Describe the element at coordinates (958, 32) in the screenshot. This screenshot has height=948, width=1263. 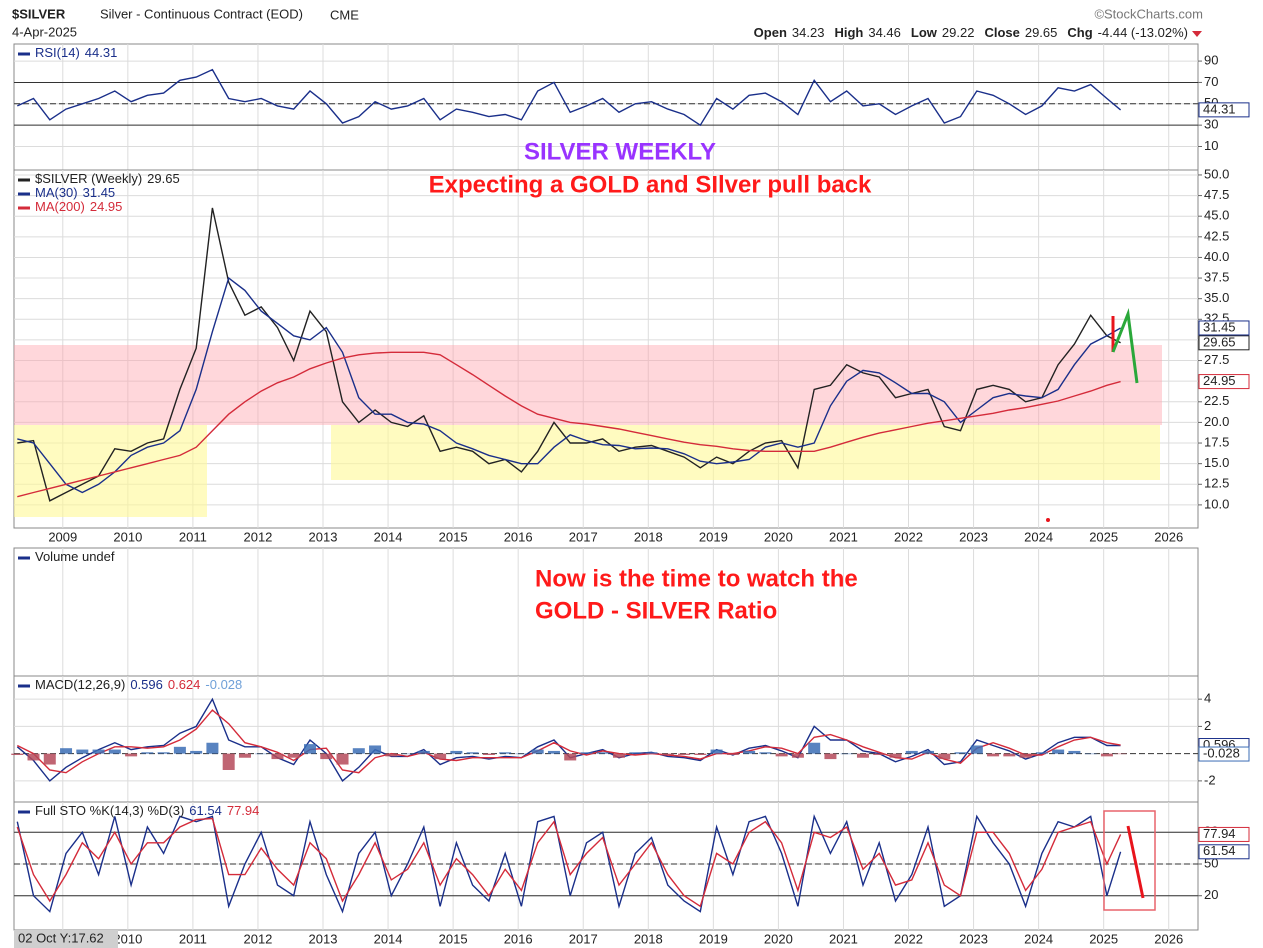
I see `quote-value: 29.22` at that location.